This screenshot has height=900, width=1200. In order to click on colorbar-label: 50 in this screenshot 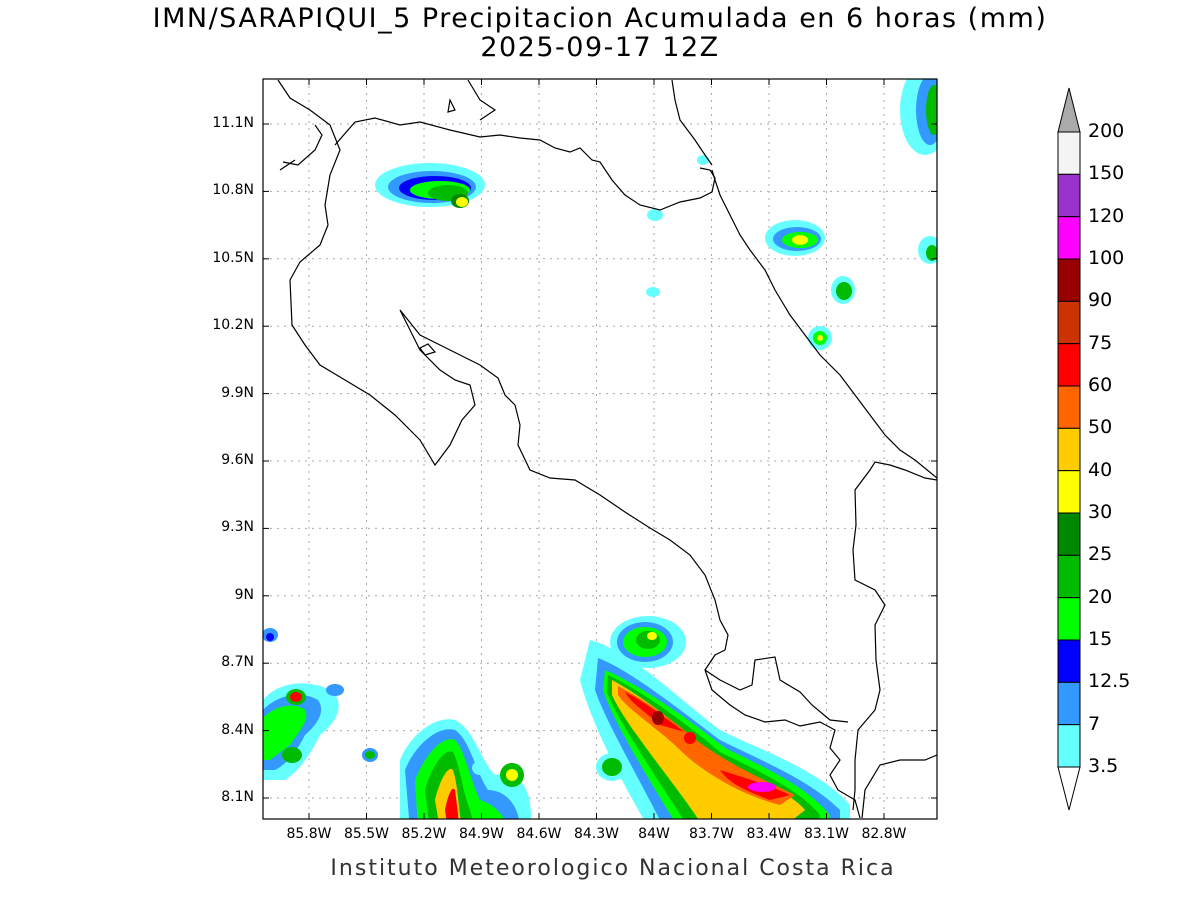, I will do `click(1100, 427)`.